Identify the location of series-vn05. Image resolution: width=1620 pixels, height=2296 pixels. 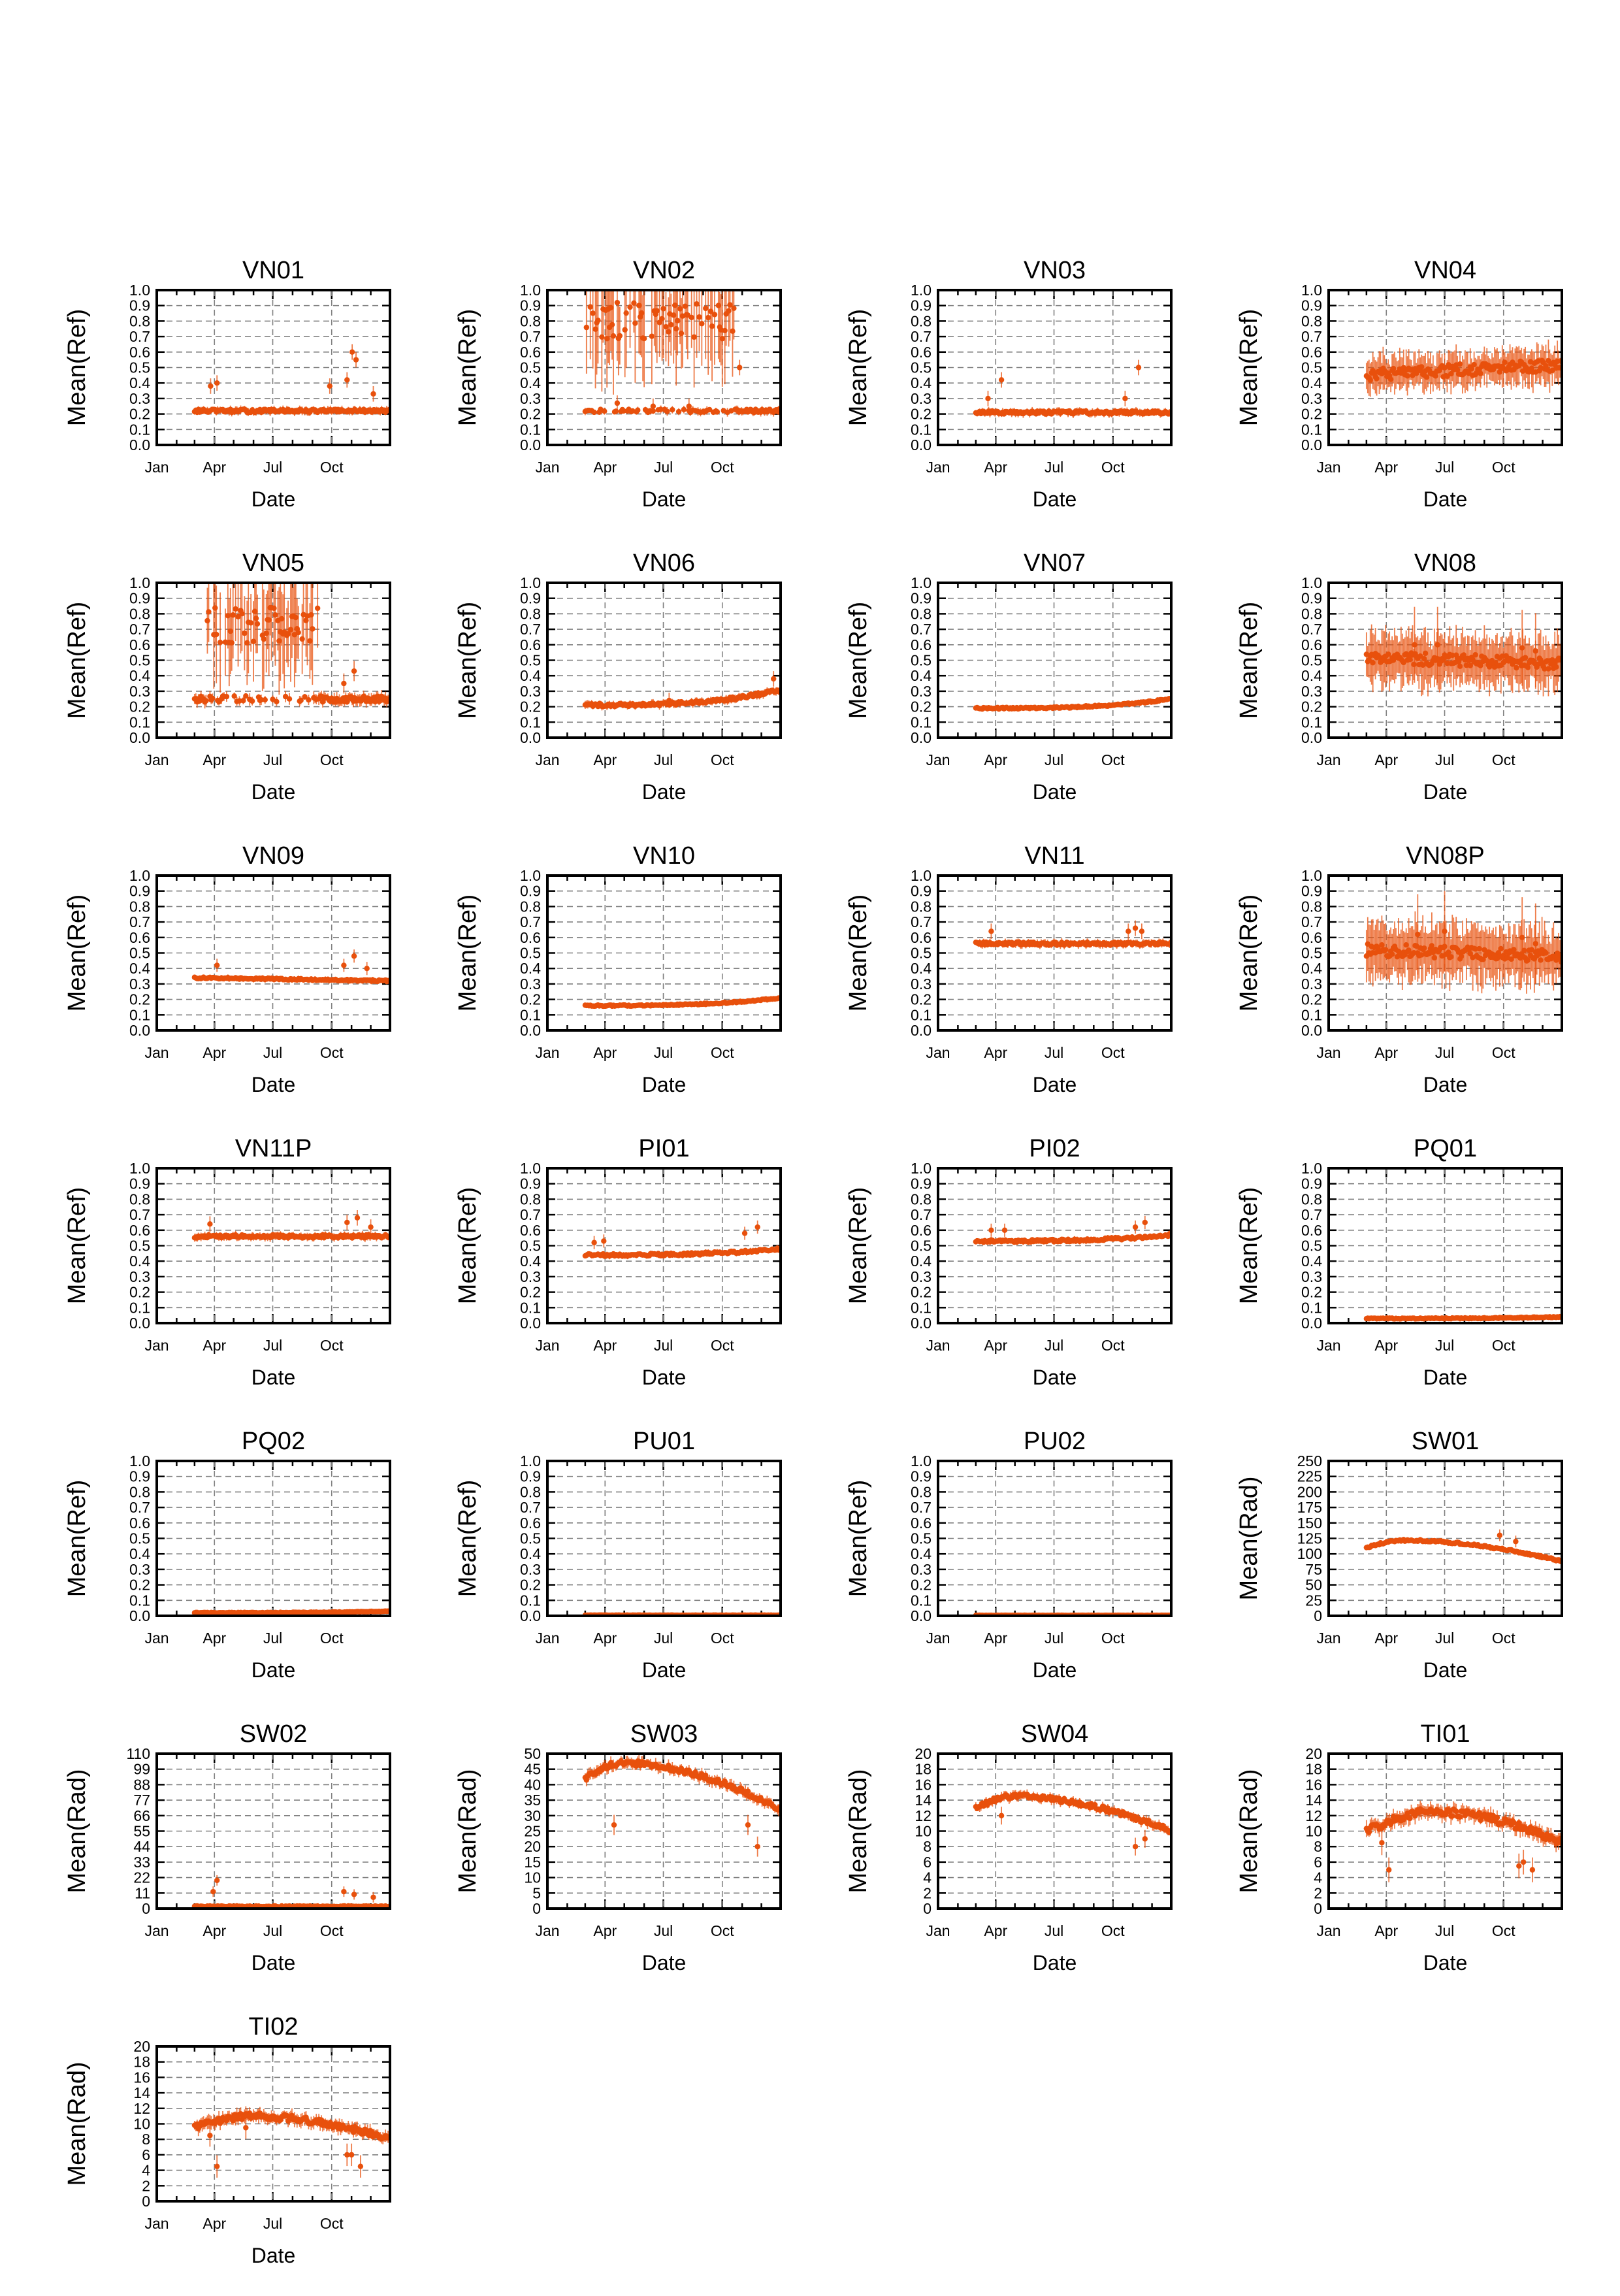
(292, 645).